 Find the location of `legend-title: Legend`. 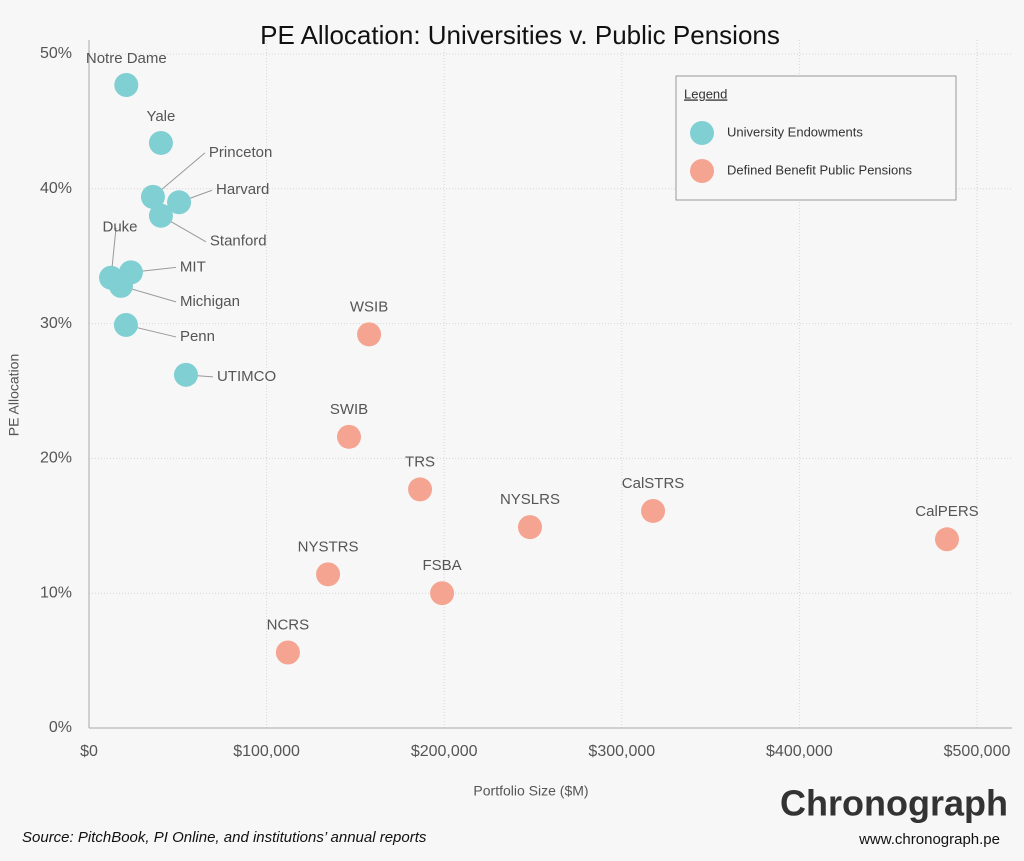

legend-title: Legend is located at coordinates (705, 93).